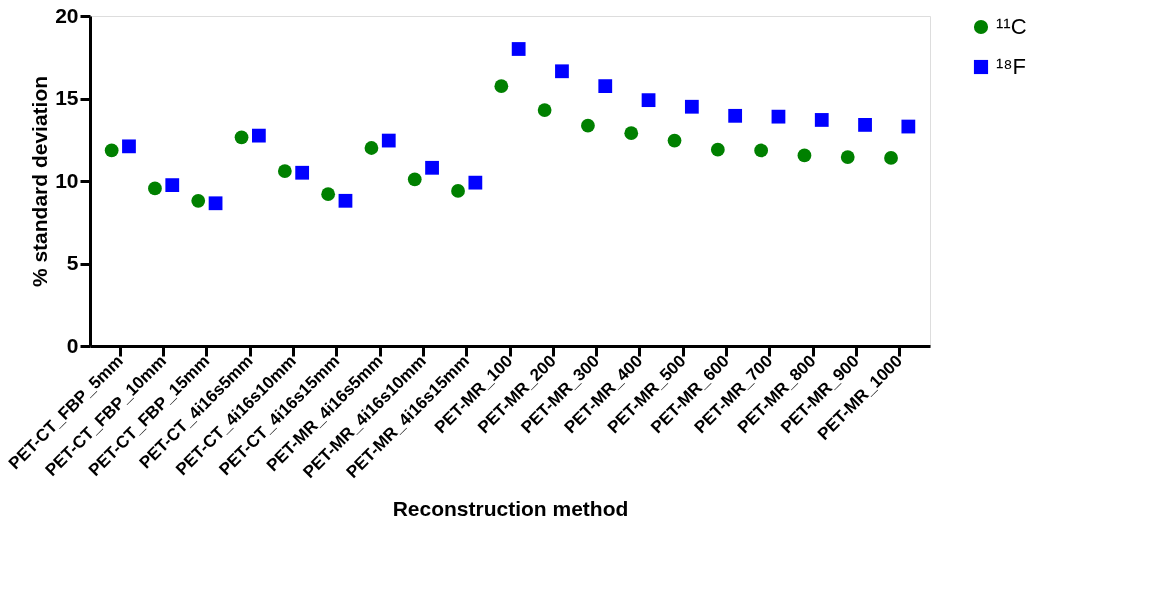 The height and width of the screenshot is (610, 1176). I want to click on y-tick-label: 15, so click(67, 97).